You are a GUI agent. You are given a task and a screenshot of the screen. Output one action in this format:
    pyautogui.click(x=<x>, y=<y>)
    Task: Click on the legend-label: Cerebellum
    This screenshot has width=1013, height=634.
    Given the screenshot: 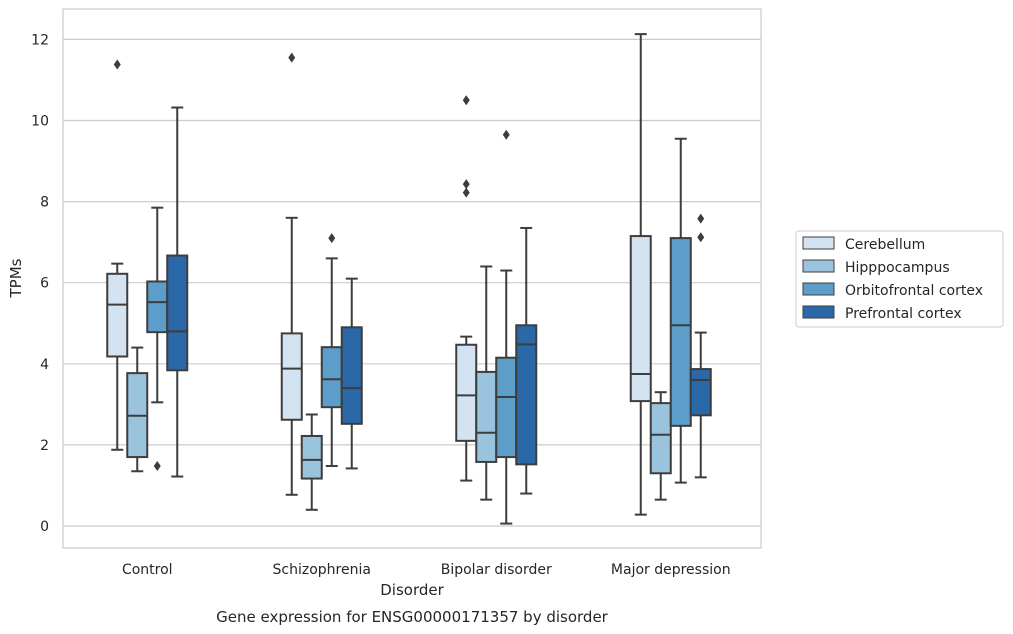 What is the action you would take?
    pyautogui.click(x=885, y=245)
    